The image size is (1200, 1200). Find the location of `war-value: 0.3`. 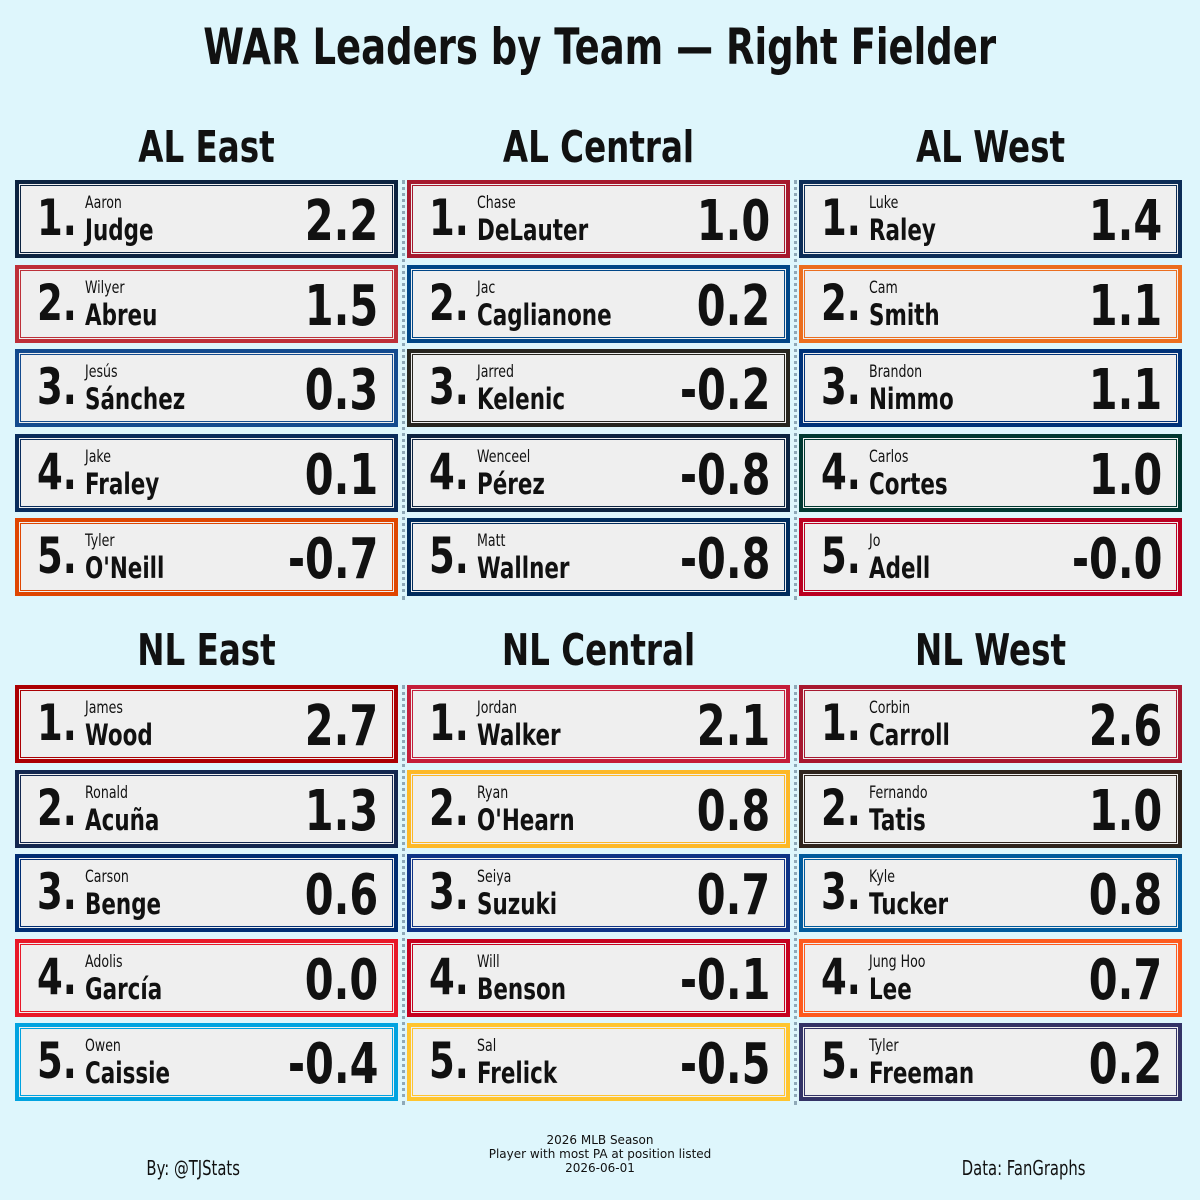

war-value: 0.3 is located at coordinates (341, 390).